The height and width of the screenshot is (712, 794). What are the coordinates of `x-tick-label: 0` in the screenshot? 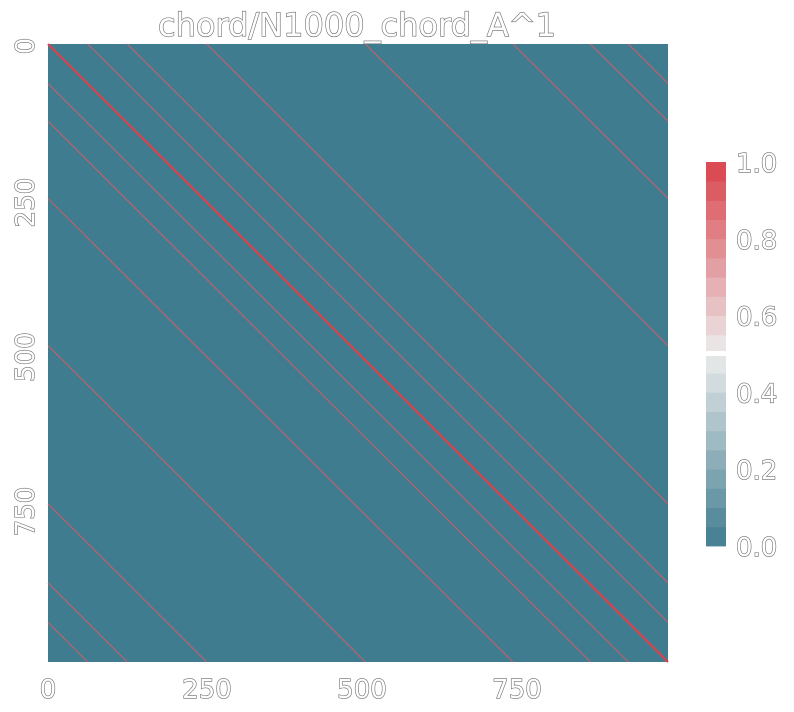 It's located at (48, 690).